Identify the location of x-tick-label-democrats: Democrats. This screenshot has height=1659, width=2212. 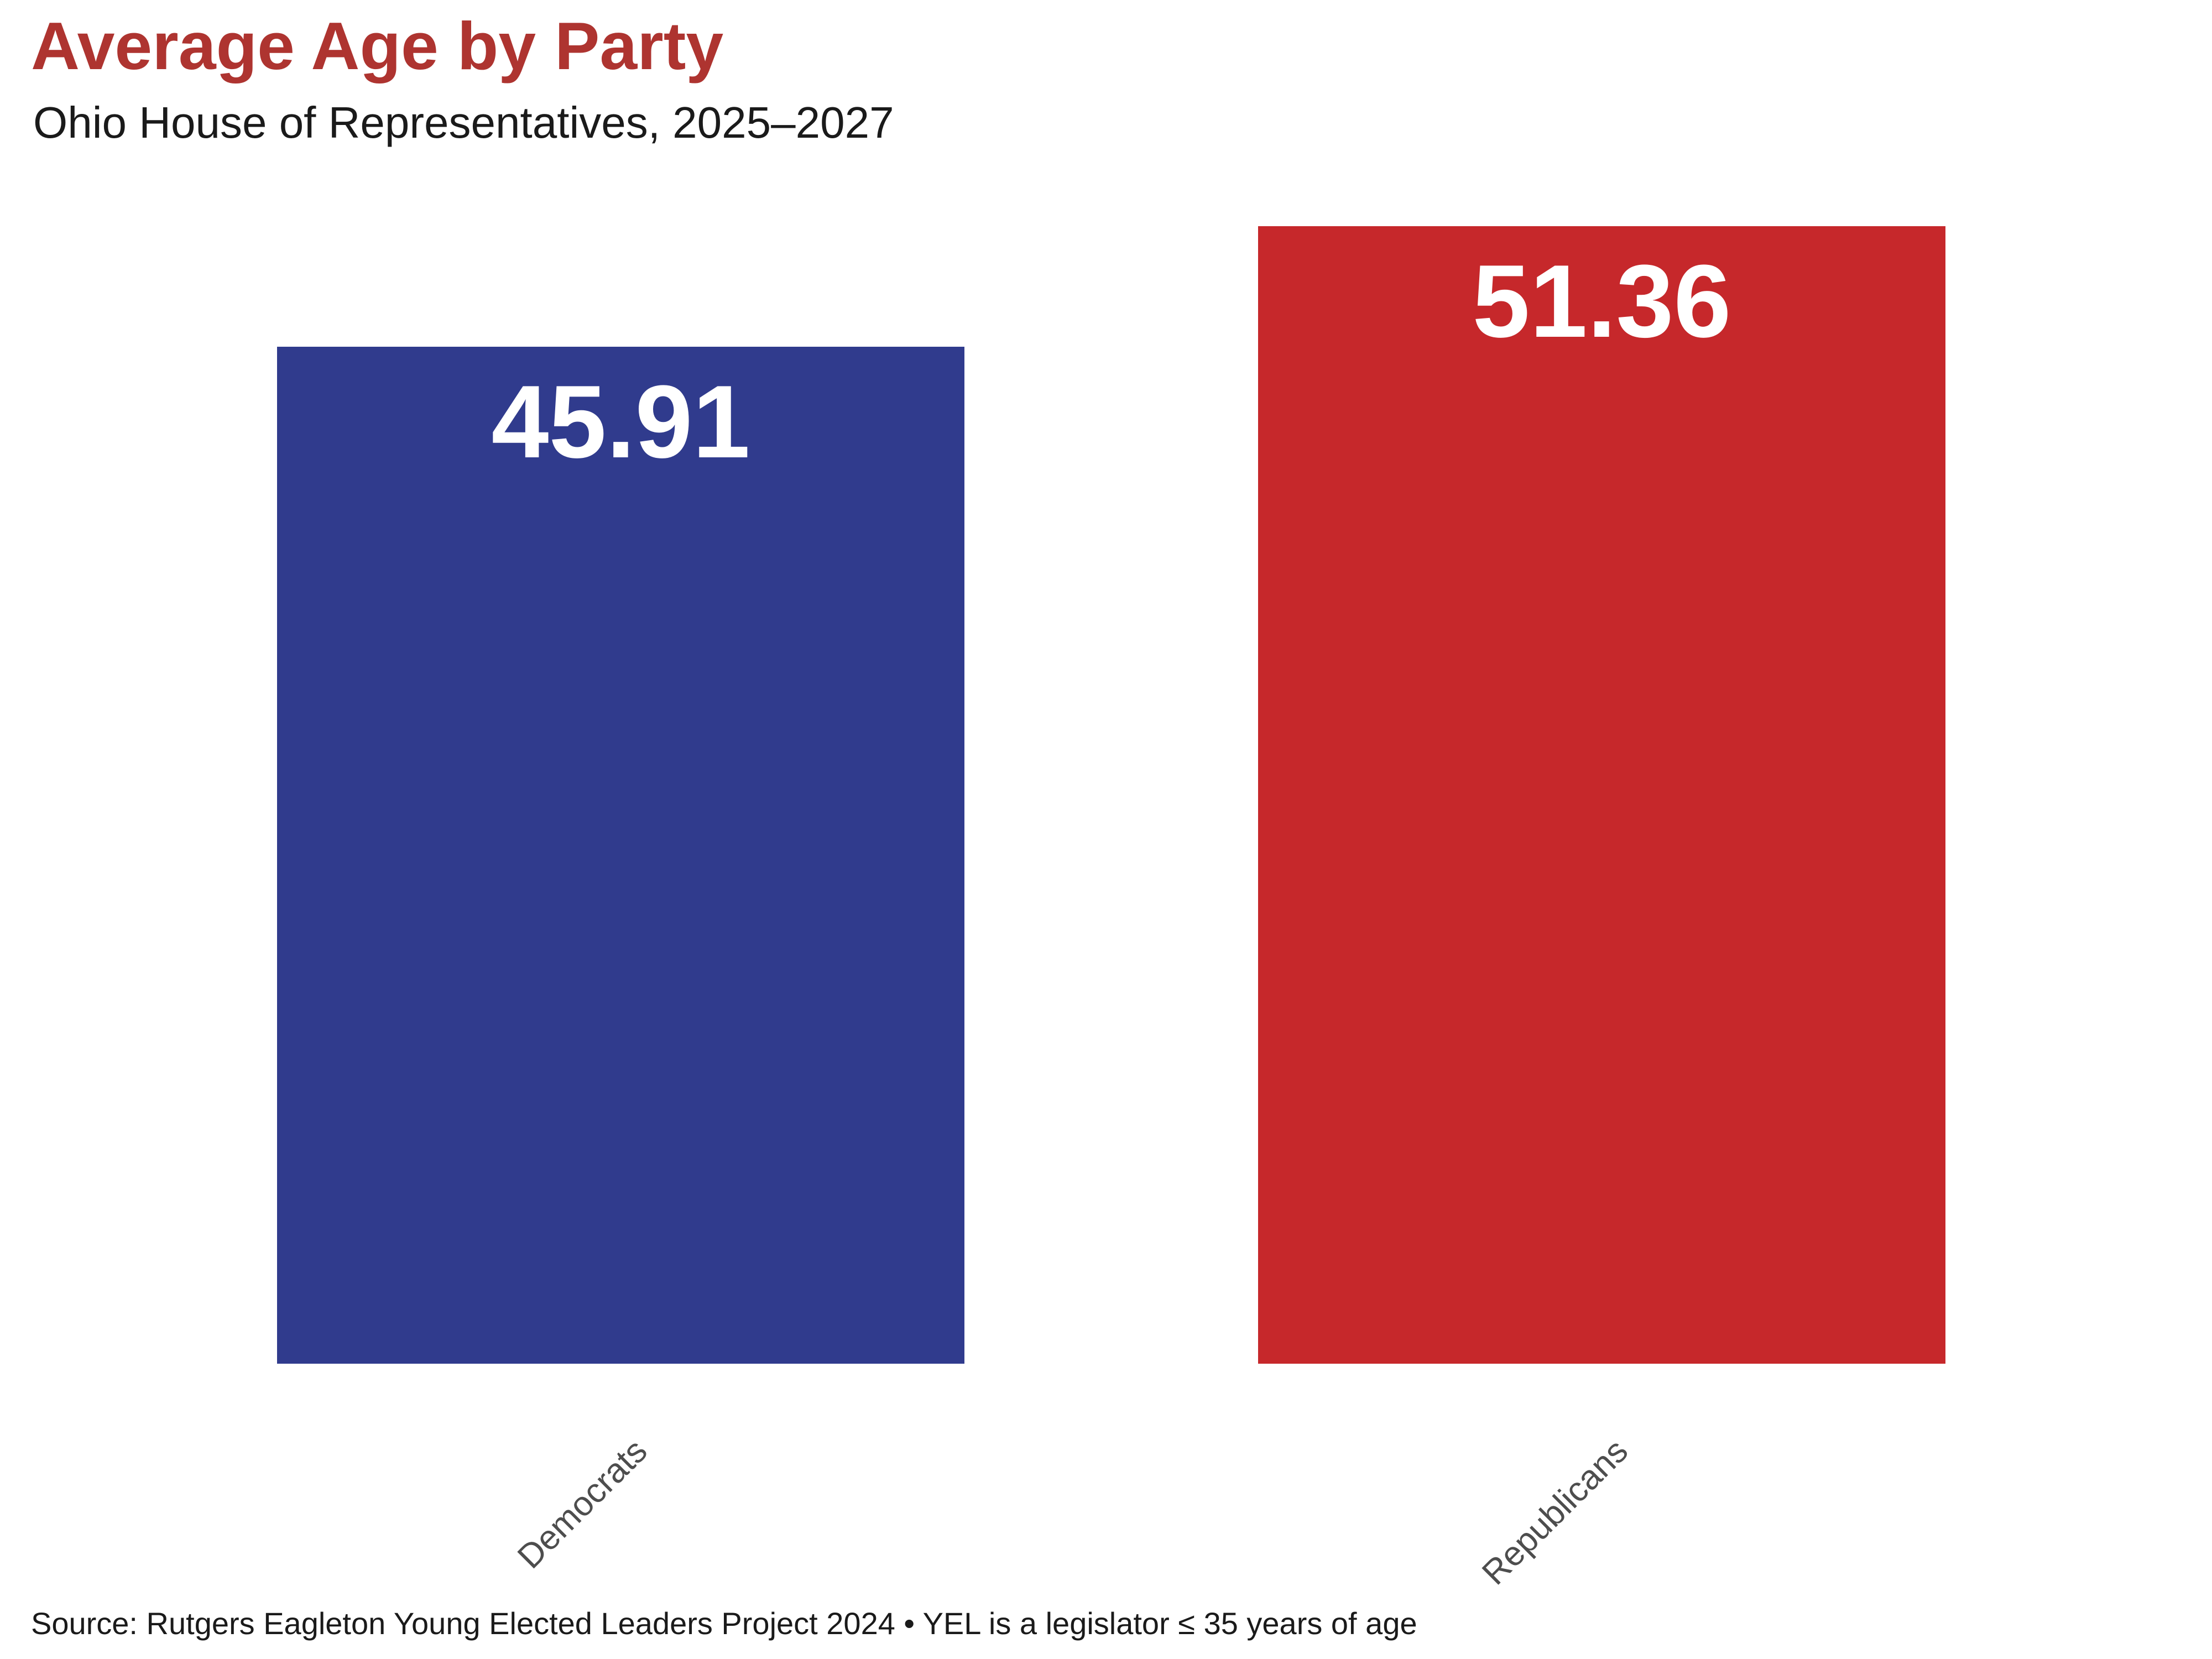
(583, 1504).